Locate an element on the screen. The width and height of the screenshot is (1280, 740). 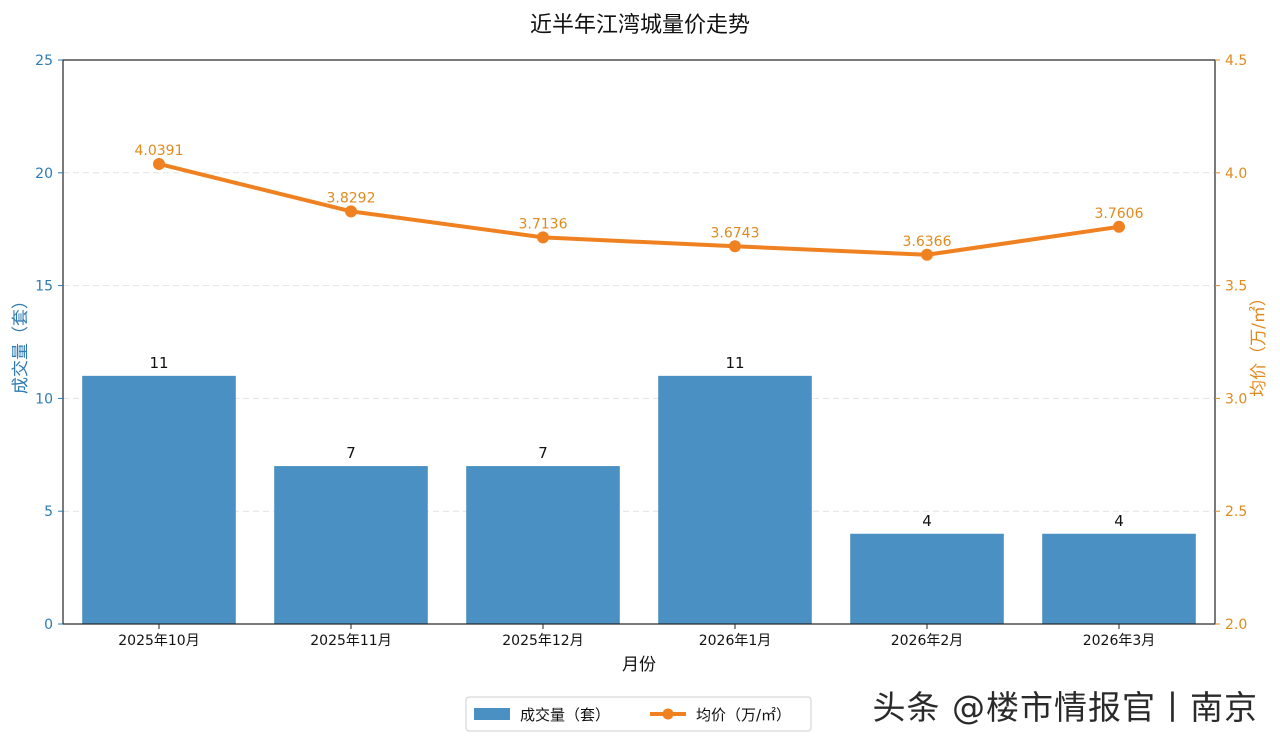
line-value-label: 4.0391 is located at coordinates (159, 151).